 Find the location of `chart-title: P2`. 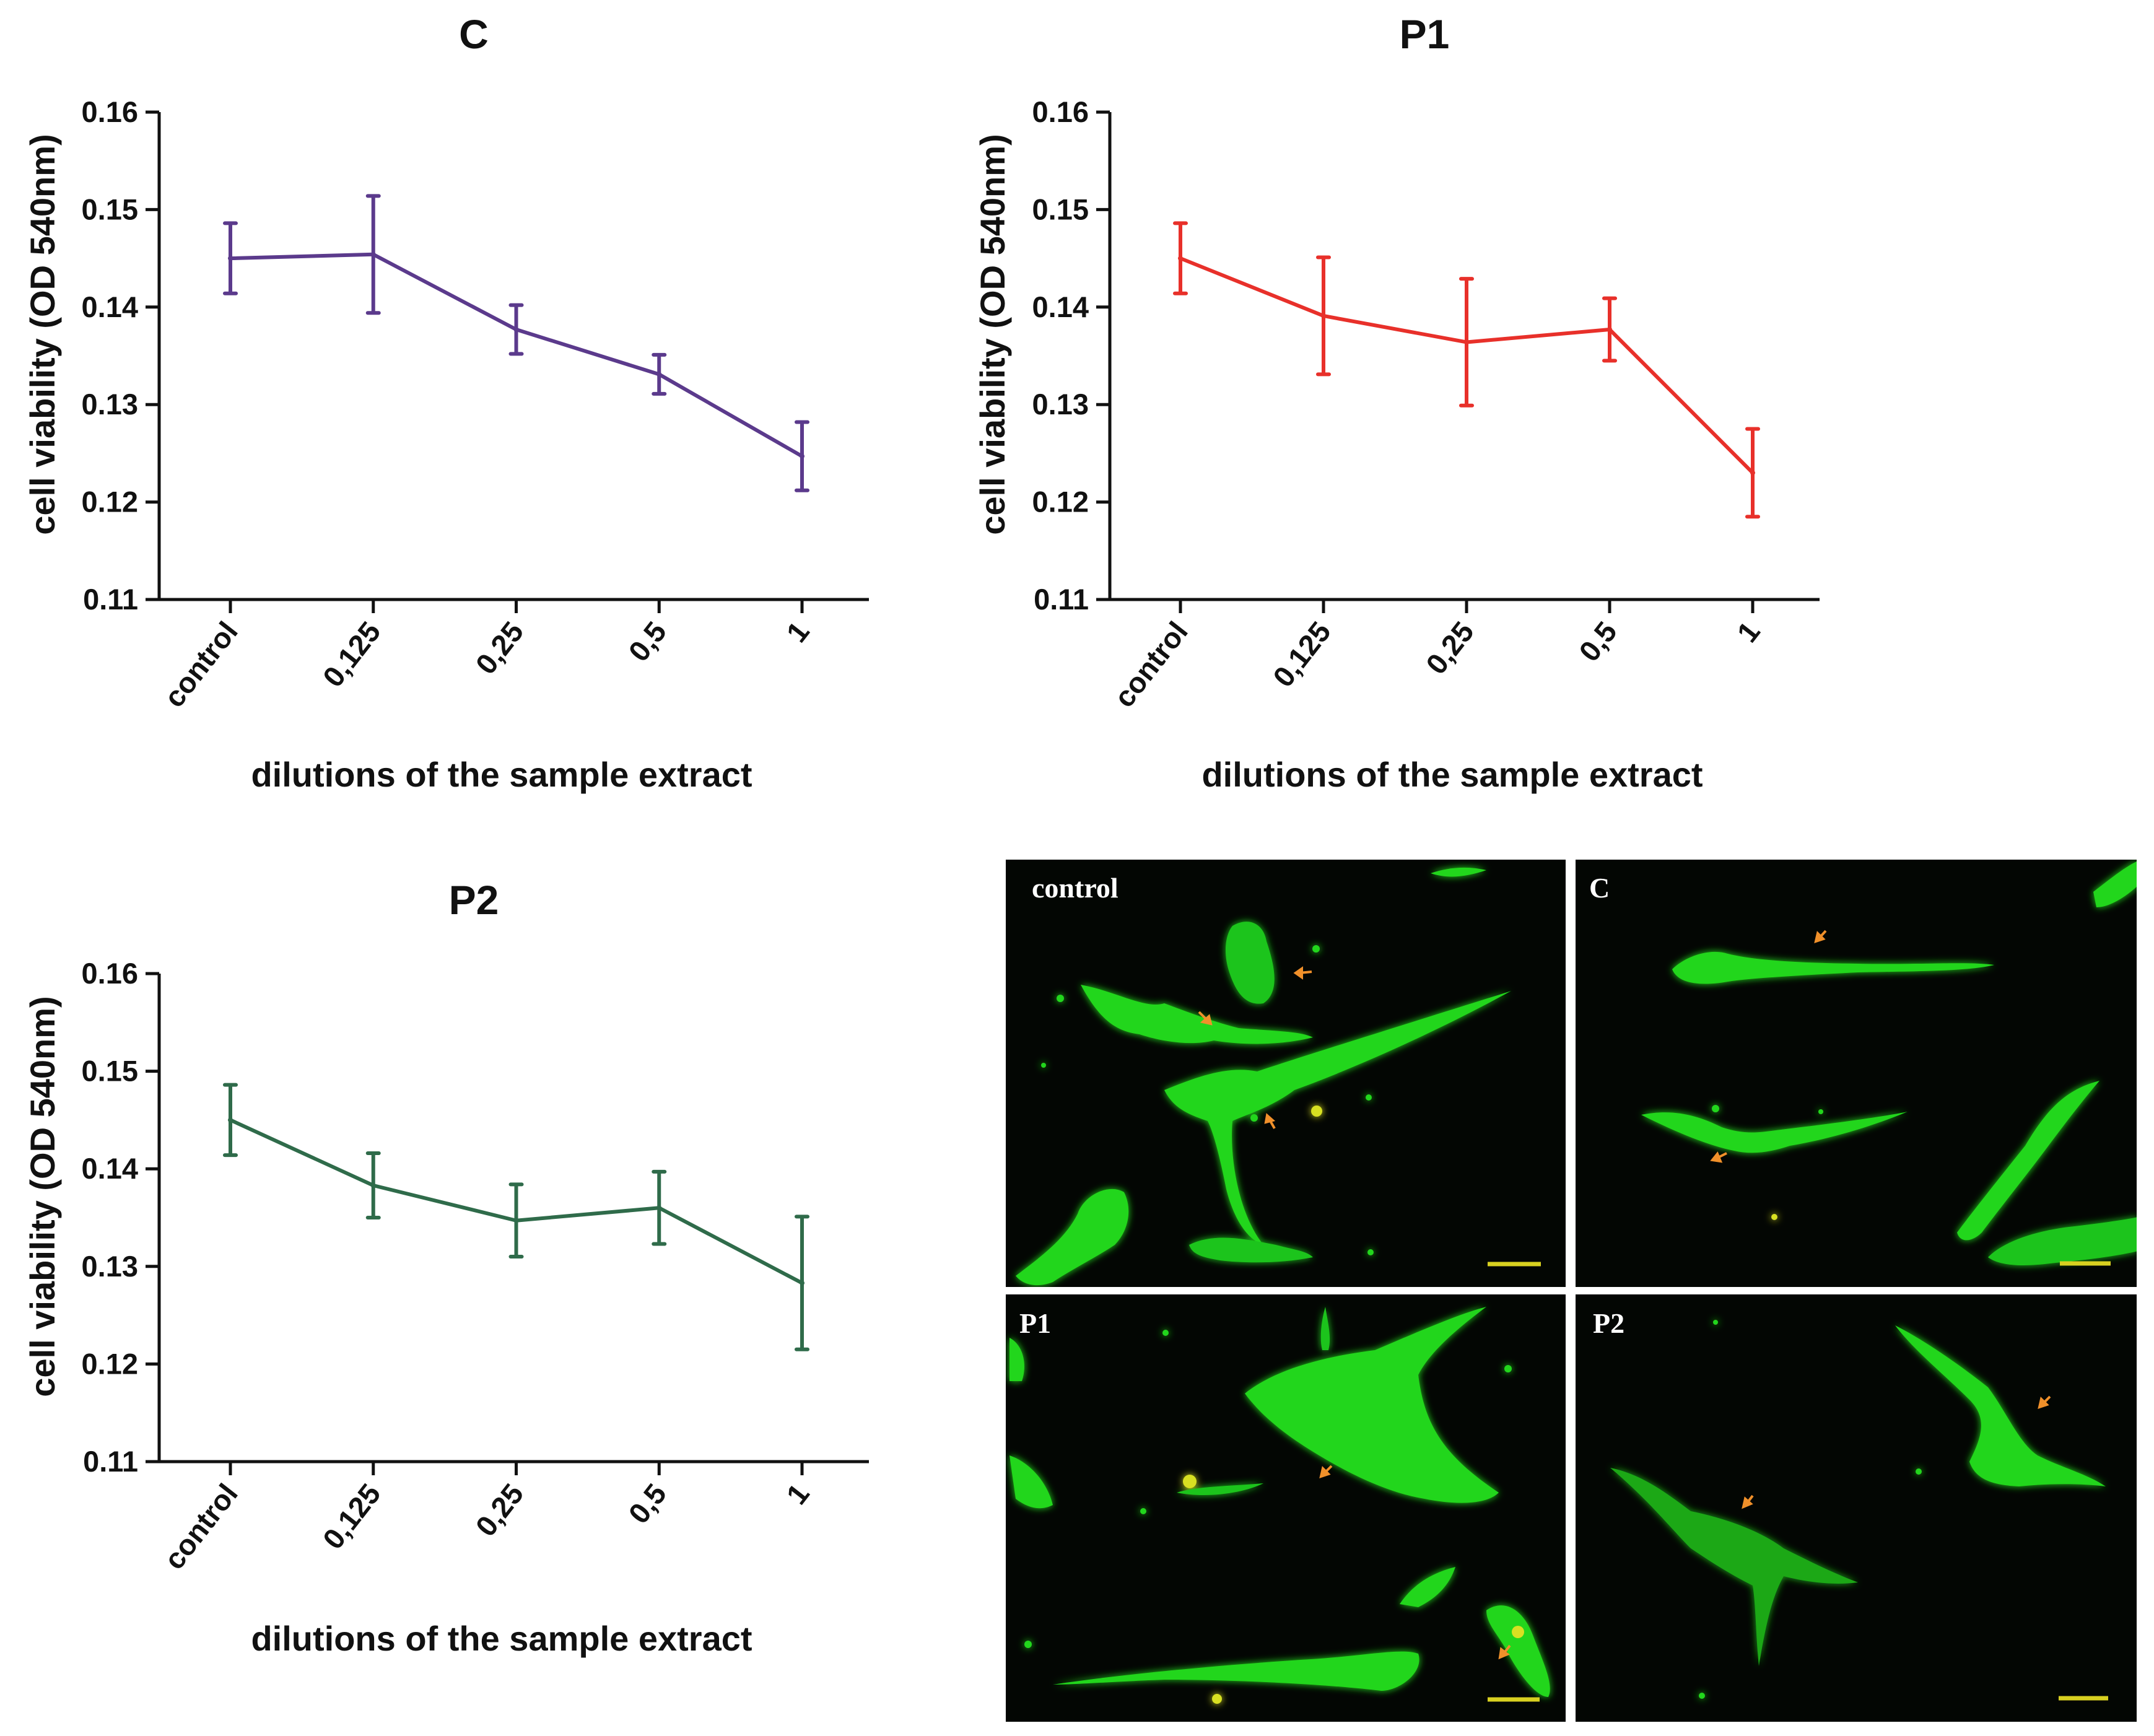

chart-title: P2 is located at coordinates (474, 900).